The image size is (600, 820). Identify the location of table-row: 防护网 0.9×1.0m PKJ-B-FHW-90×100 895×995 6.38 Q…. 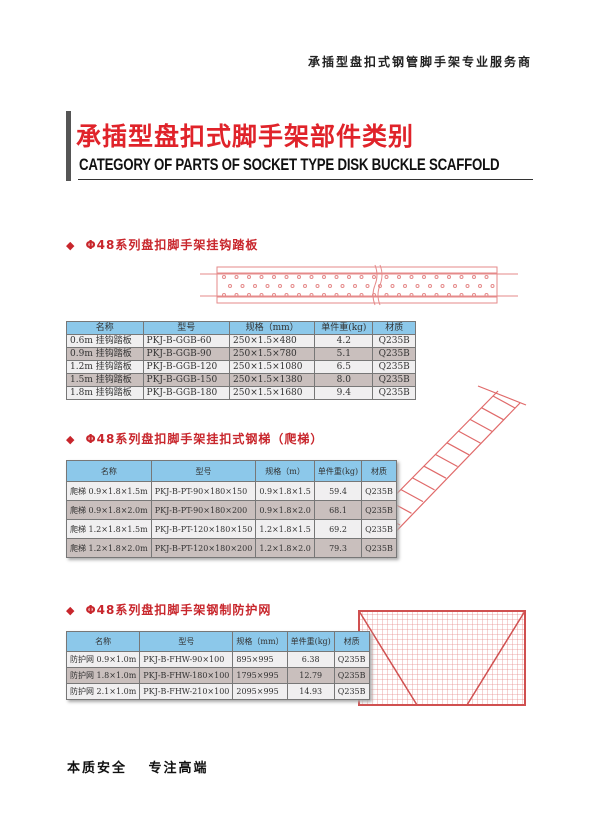
(217, 659).